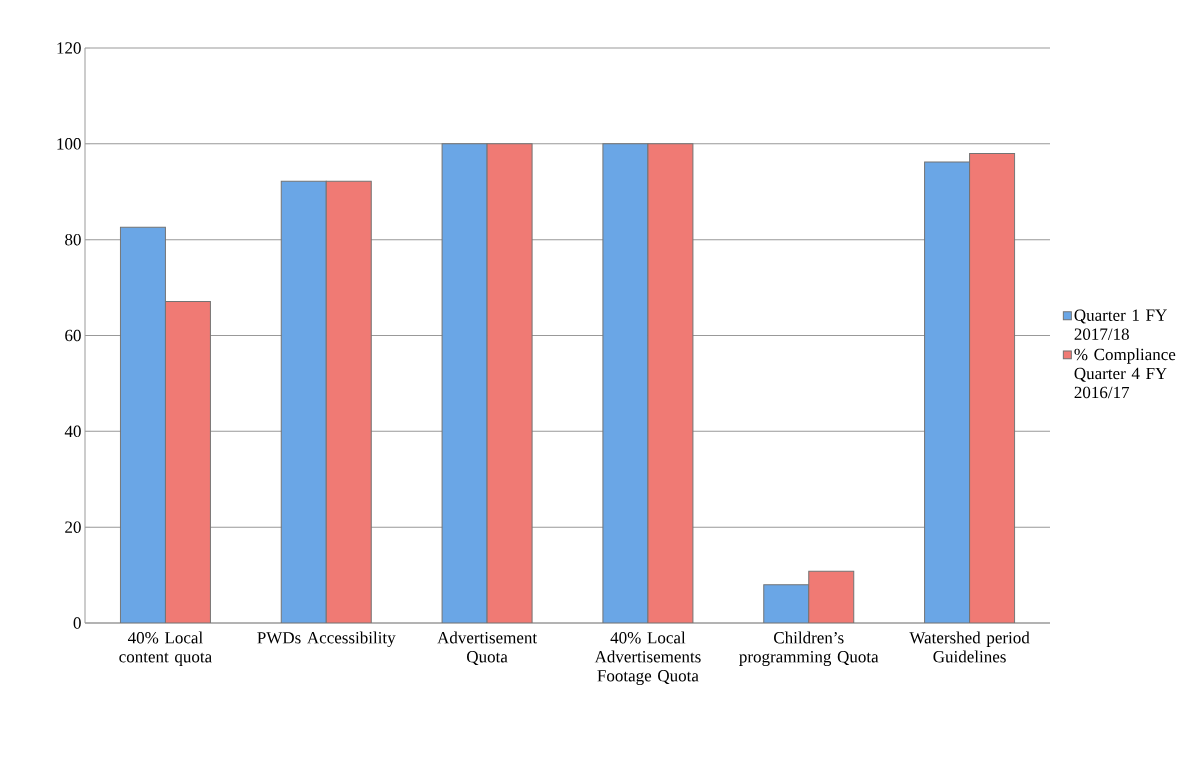 The image size is (1194, 780). Describe the element at coordinates (647, 658) in the screenshot. I see `x-tick-label: 40% Local Advertisements Footage Quota` at that location.